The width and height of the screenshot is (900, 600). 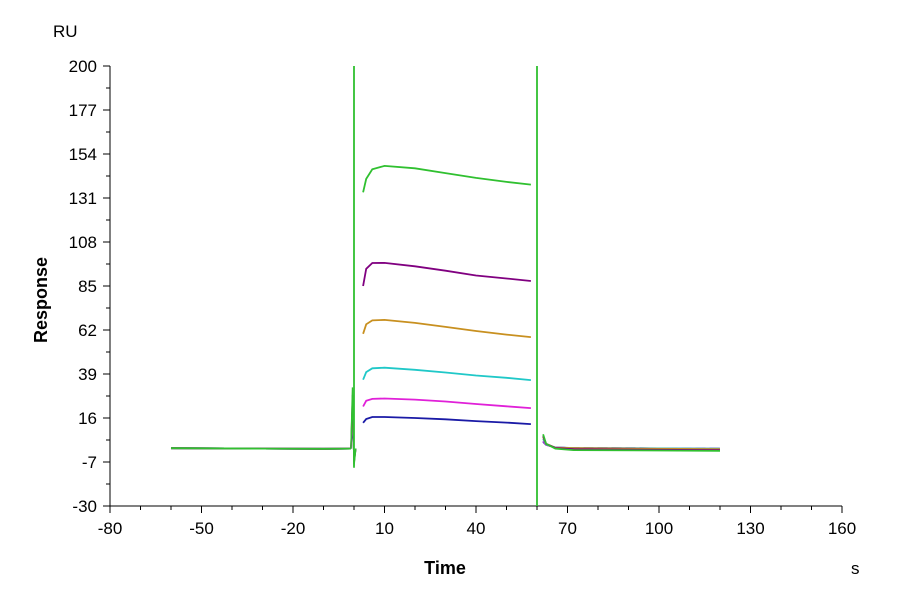 I want to click on x-tick-label: 130, so click(x=750, y=528).